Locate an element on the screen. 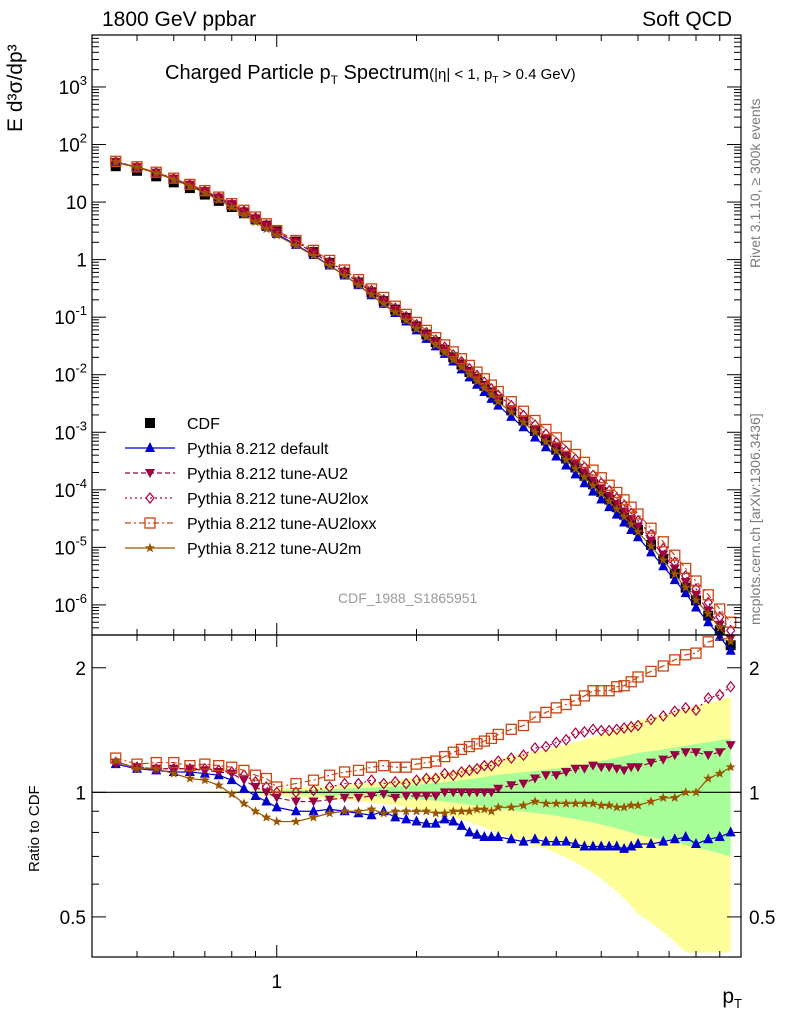 This screenshot has height=1024, width=786. y-tick-exponent: 2 is located at coordinates (83, 138).